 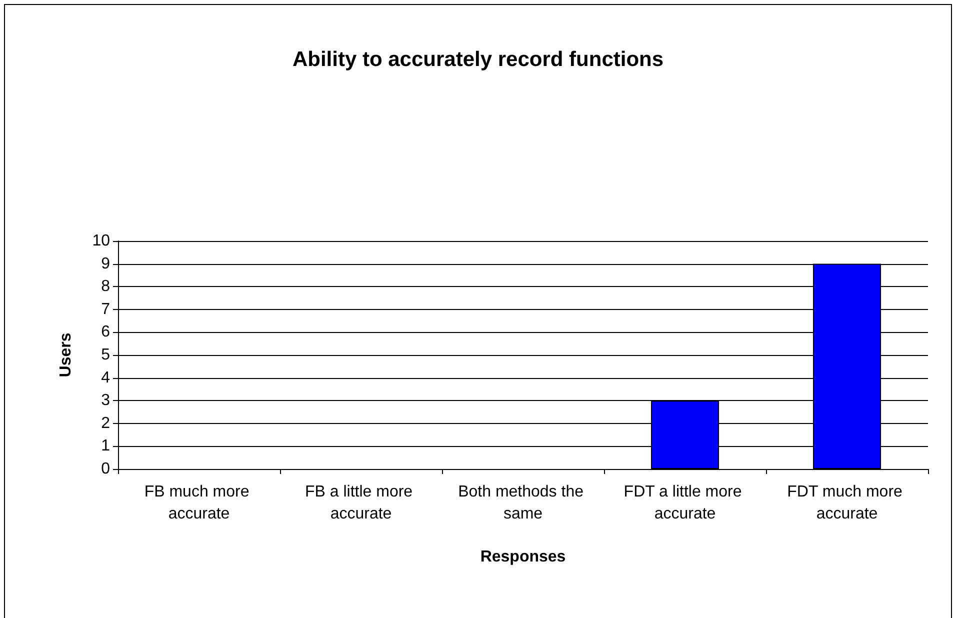 I want to click on y-tick-label: 1, so click(x=105, y=446).